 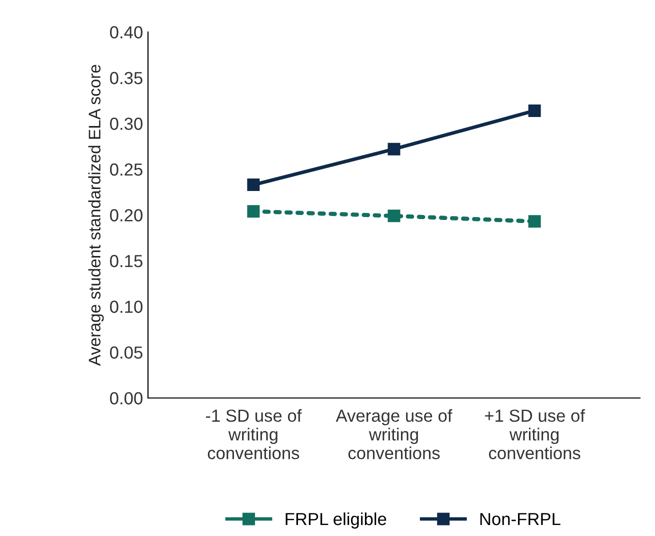 What do you see at coordinates (126, 352) in the screenshot?
I see `y-tick-label: 0.05` at bounding box center [126, 352].